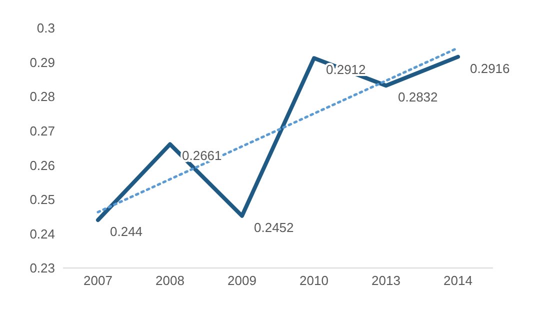 This screenshot has height=316, width=551. What do you see at coordinates (242, 280) in the screenshot?
I see `x-tick-label: 2009` at bounding box center [242, 280].